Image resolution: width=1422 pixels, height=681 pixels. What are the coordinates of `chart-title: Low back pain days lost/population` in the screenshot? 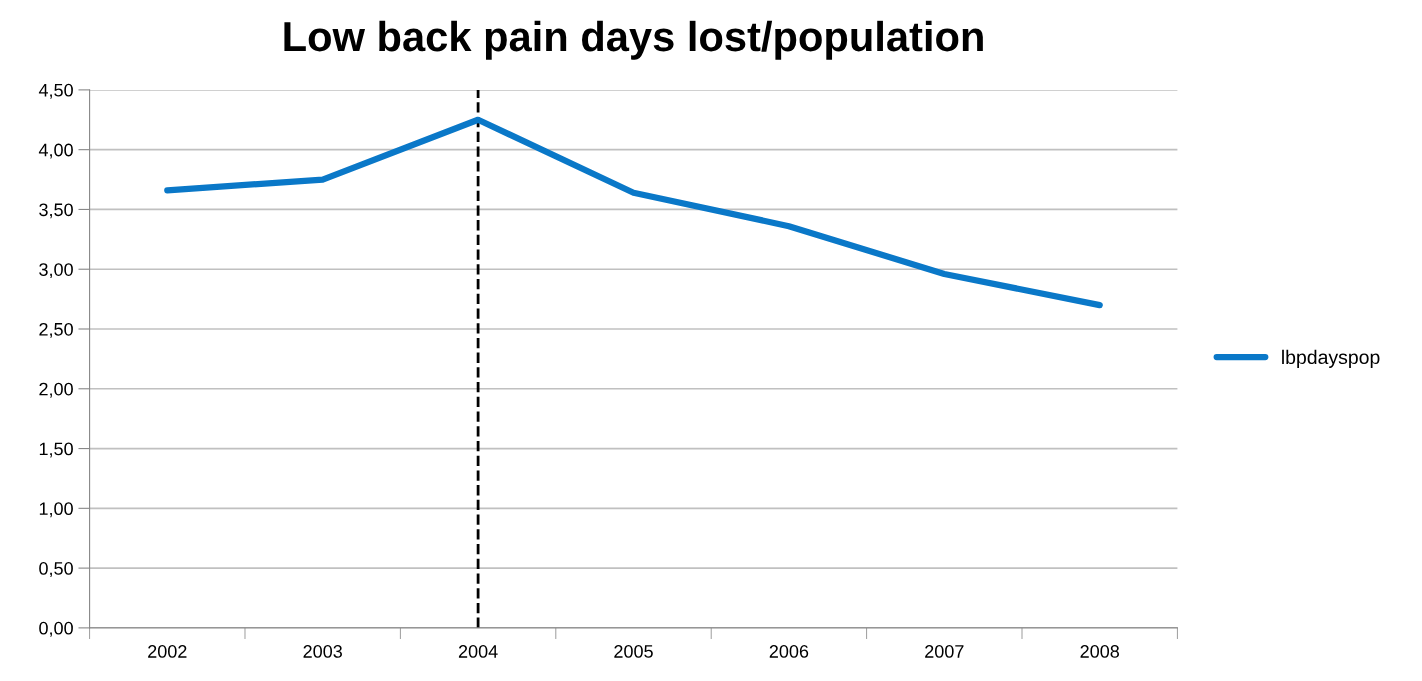 It's located at (633, 40).